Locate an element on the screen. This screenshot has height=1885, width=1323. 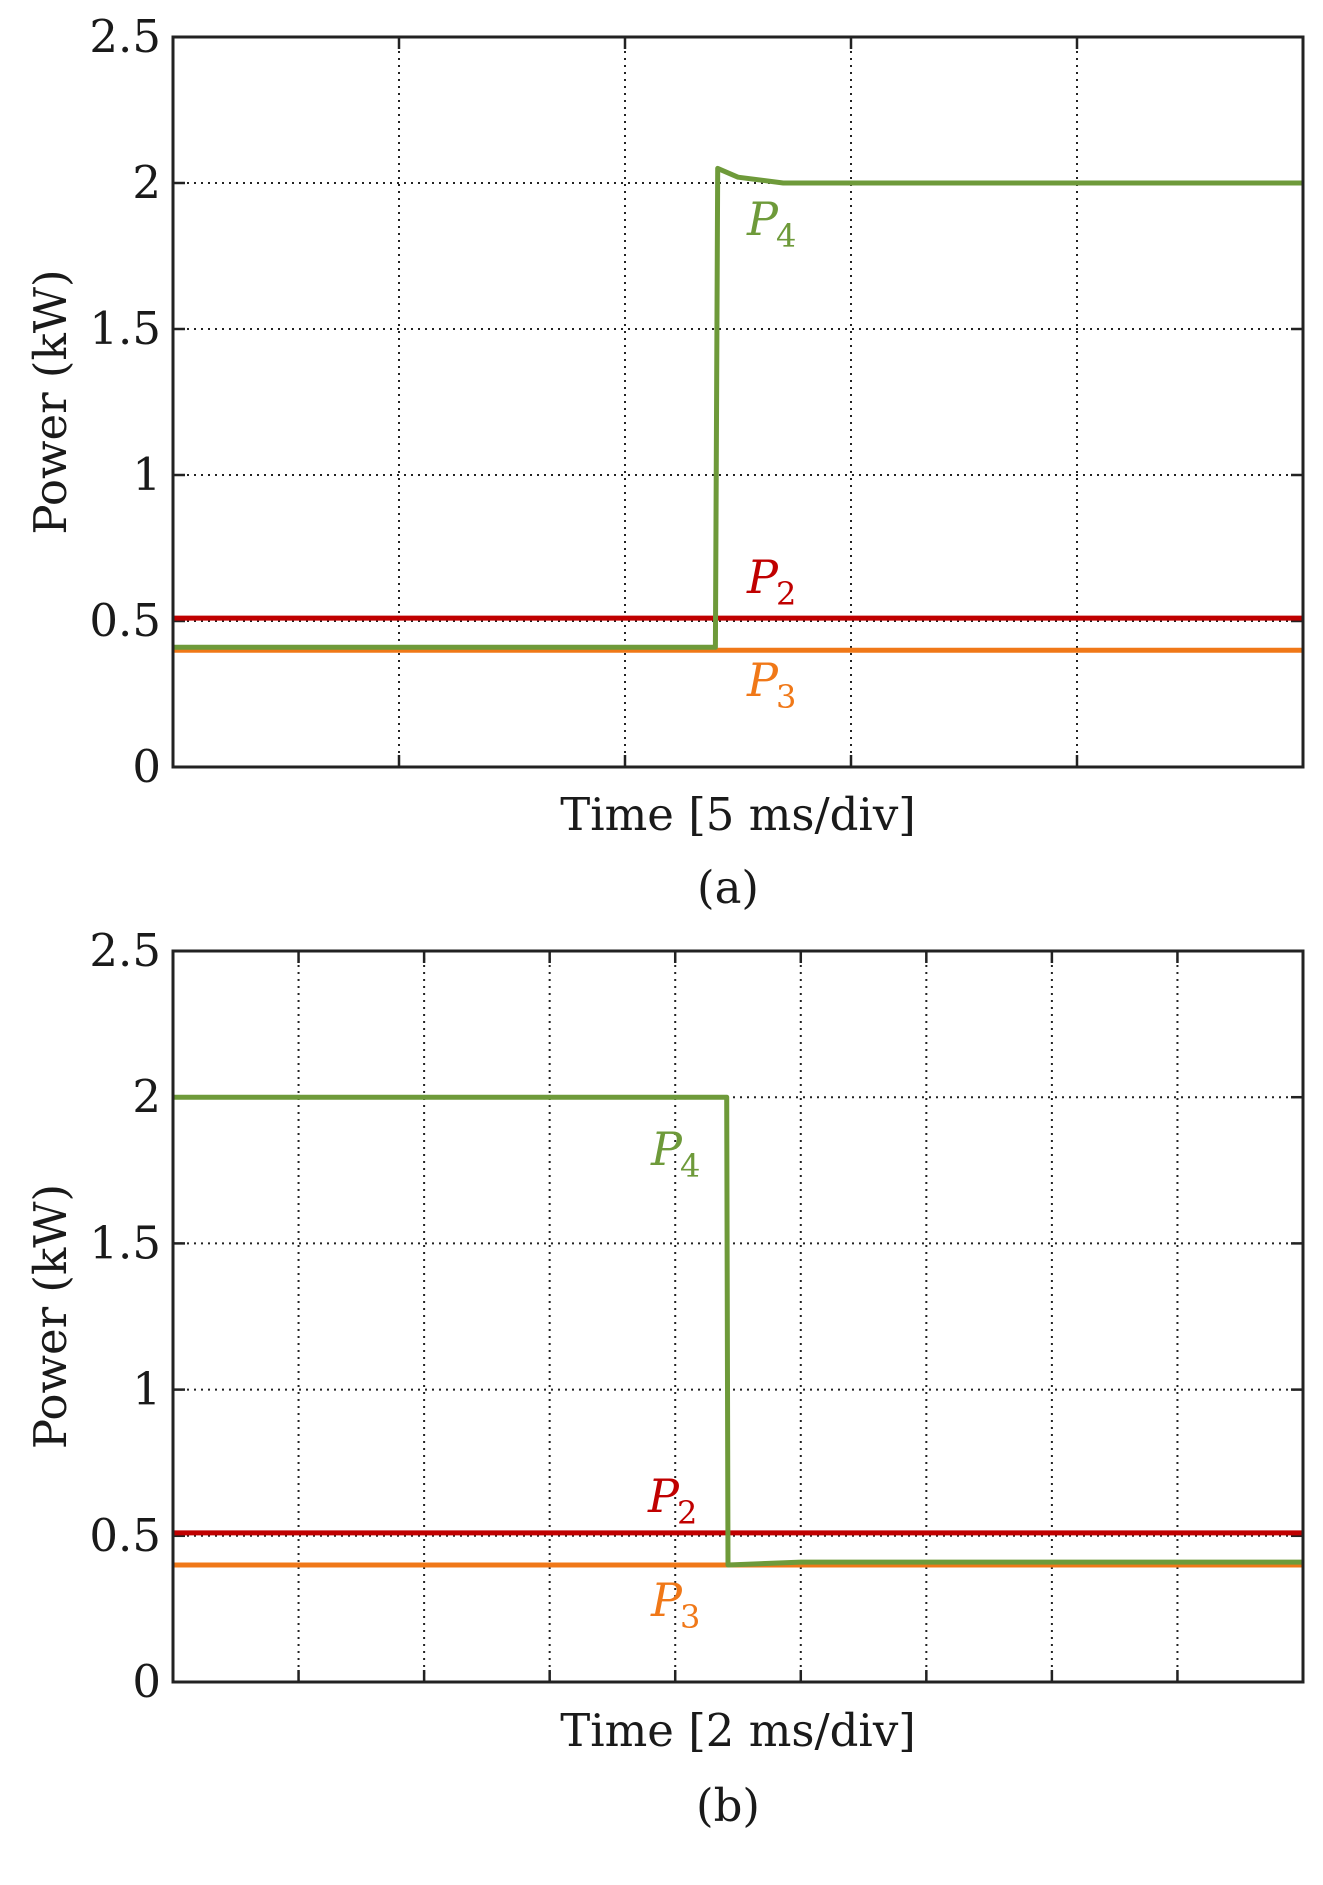
x-axis-label: Time [2 ms/div] is located at coordinates (738, 1730).